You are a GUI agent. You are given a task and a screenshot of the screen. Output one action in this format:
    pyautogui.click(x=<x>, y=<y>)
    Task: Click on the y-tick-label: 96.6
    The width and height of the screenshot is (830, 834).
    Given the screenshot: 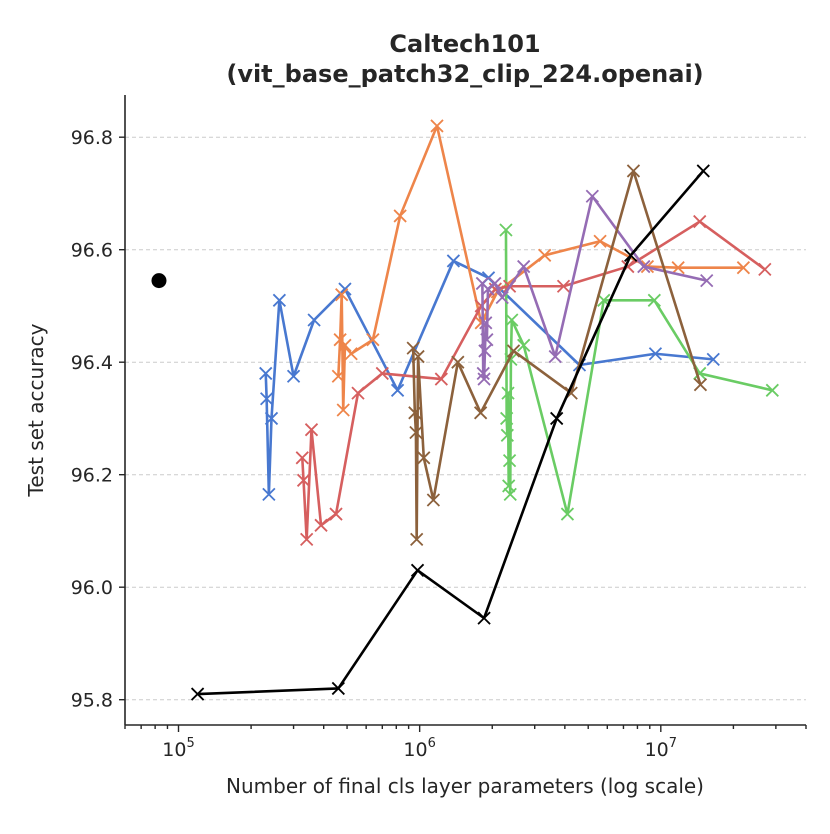 What is the action you would take?
    pyautogui.click(x=92, y=251)
    